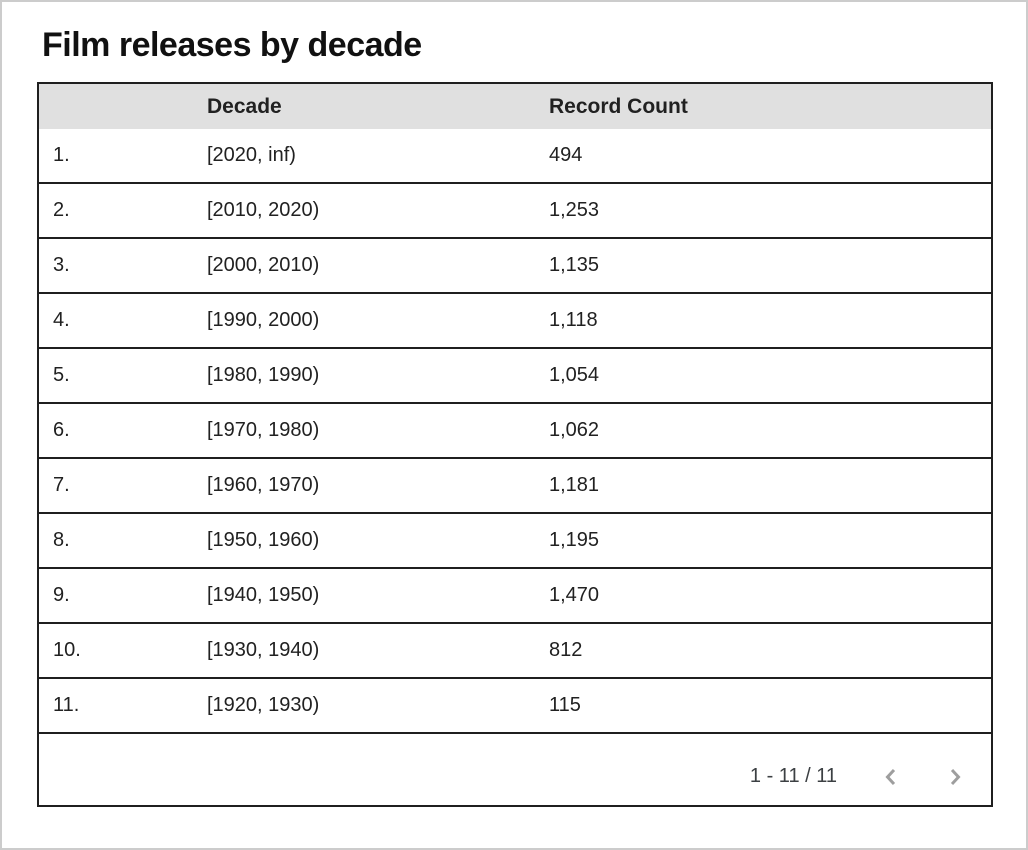  I want to click on row-index: 9., so click(61, 595).